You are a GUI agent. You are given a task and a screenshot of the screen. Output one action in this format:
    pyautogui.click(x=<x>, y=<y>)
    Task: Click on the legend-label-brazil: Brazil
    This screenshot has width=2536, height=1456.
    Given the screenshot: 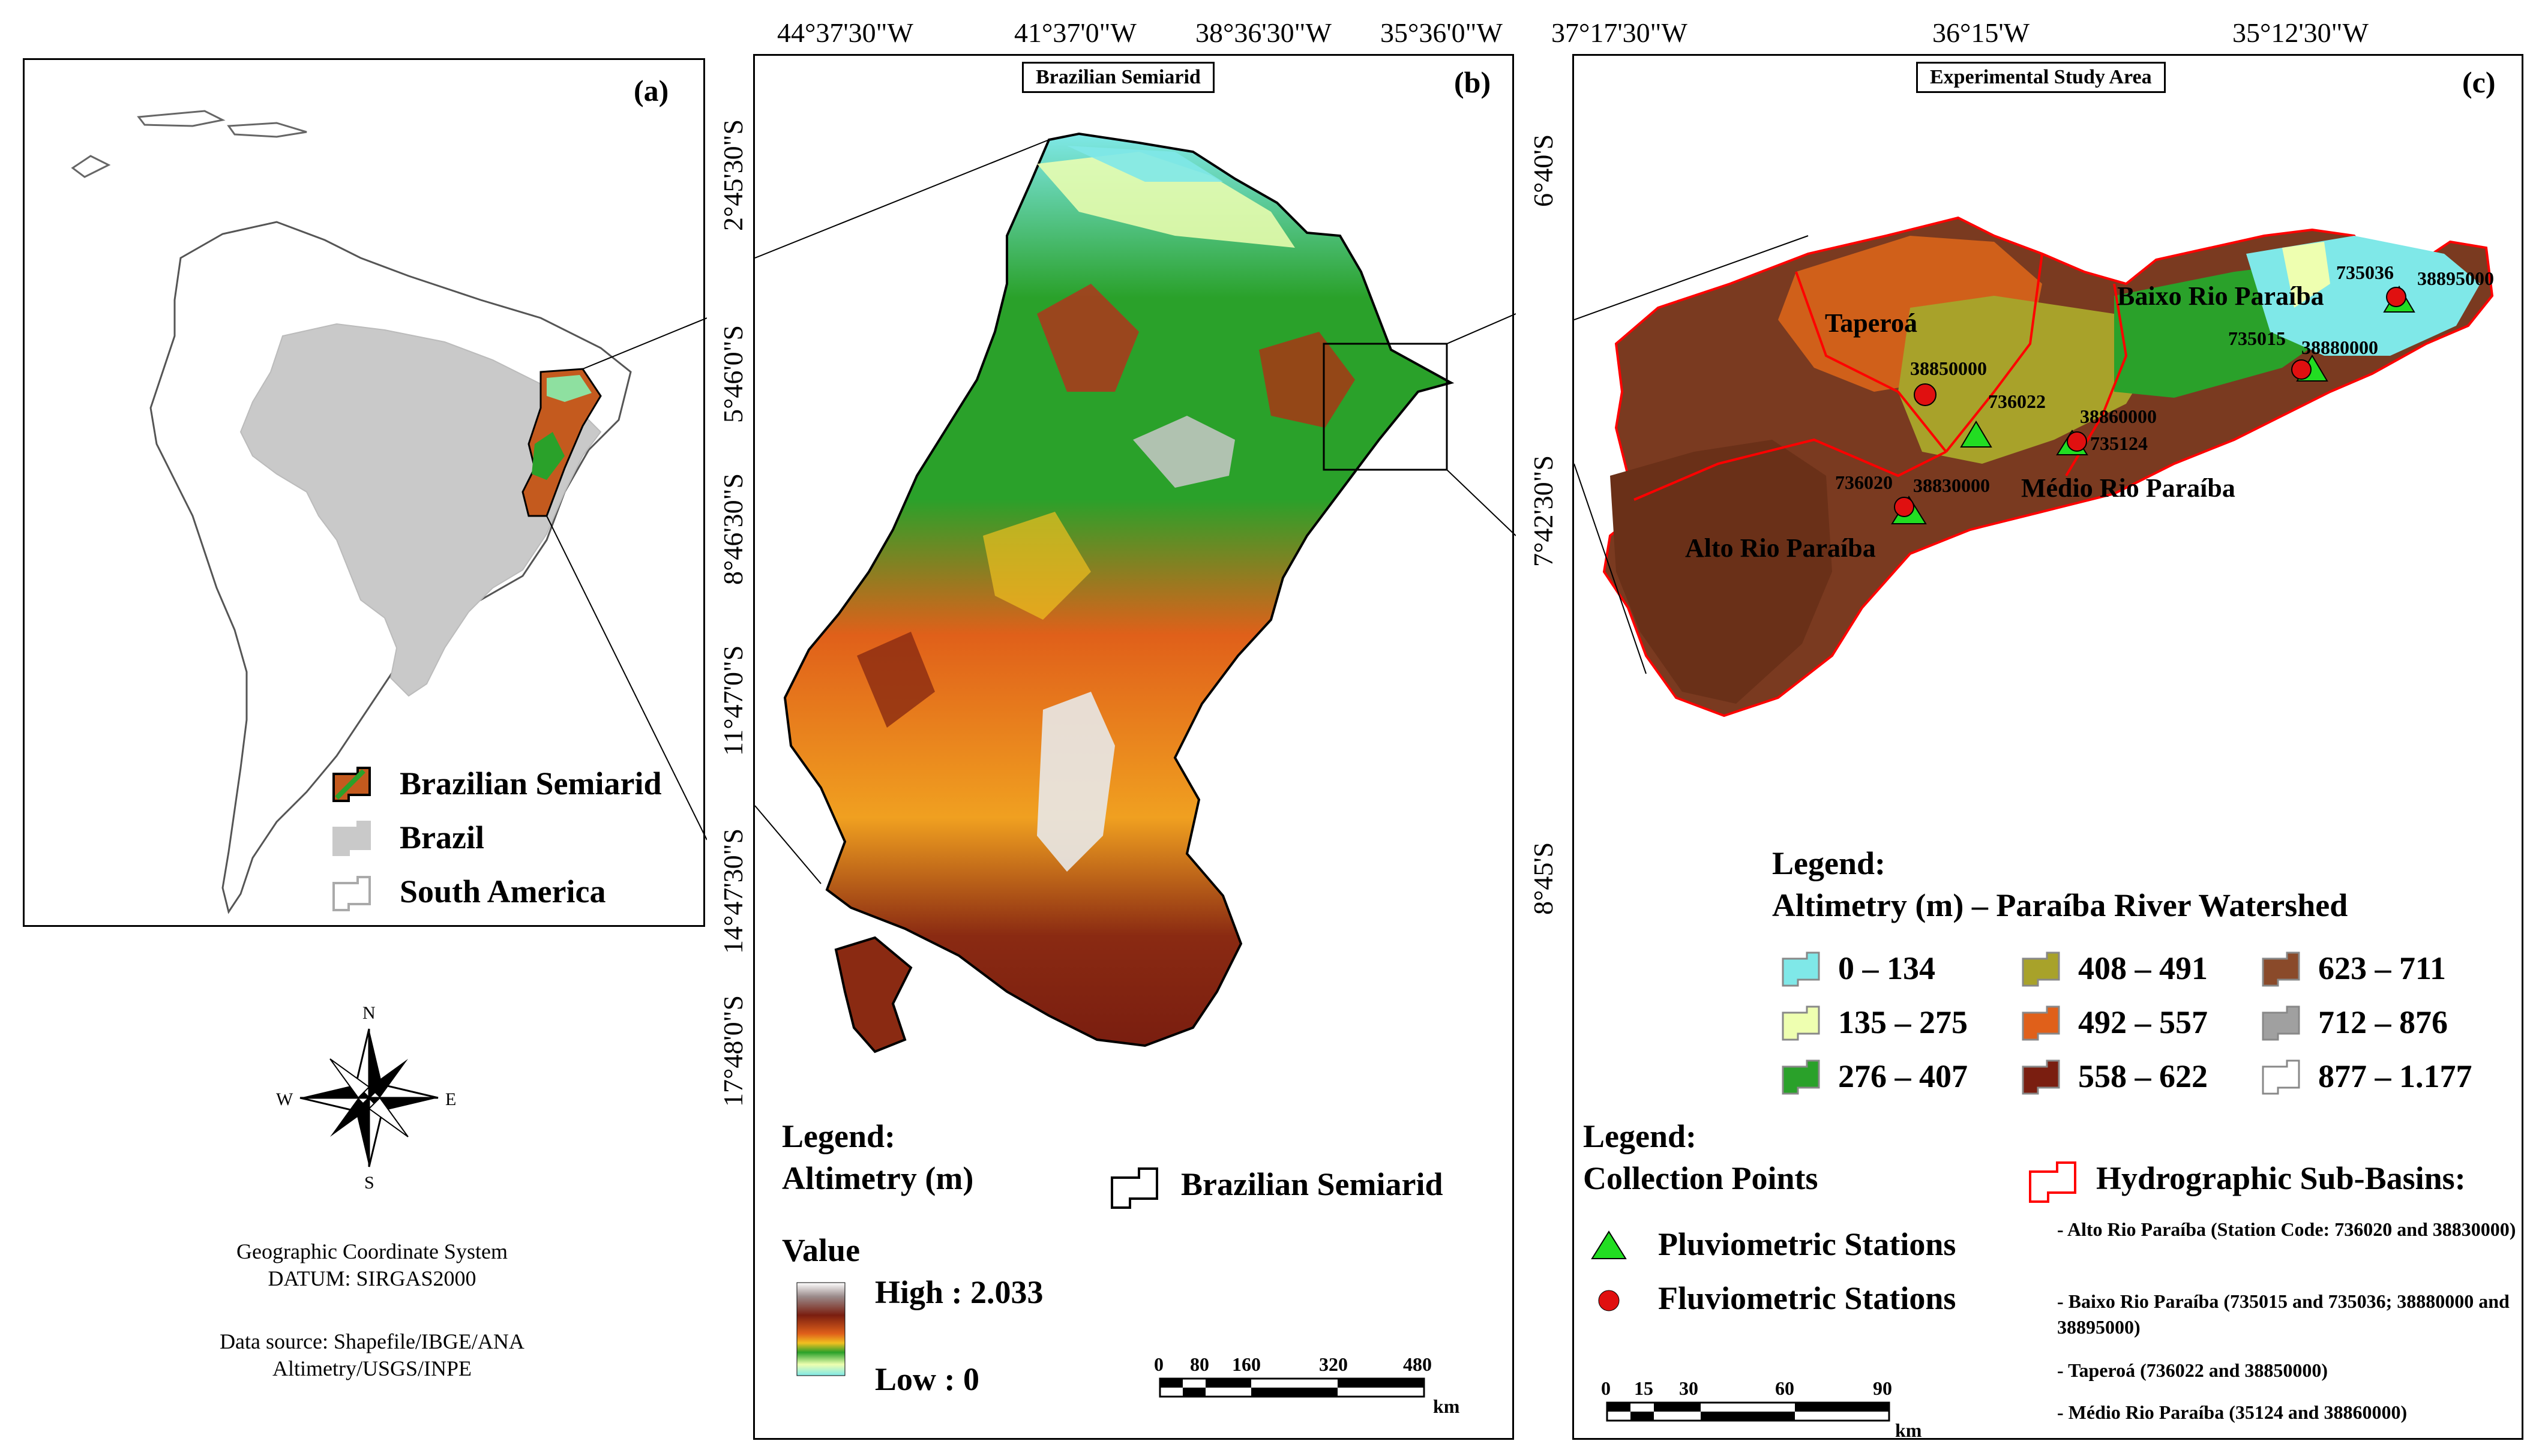 What is the action you would take?
    pyautogui.click(x=442, y=837)
    